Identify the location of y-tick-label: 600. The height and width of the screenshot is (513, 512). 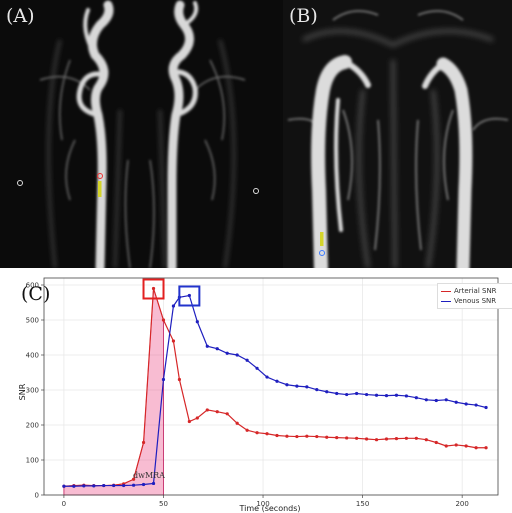
(32, 286).